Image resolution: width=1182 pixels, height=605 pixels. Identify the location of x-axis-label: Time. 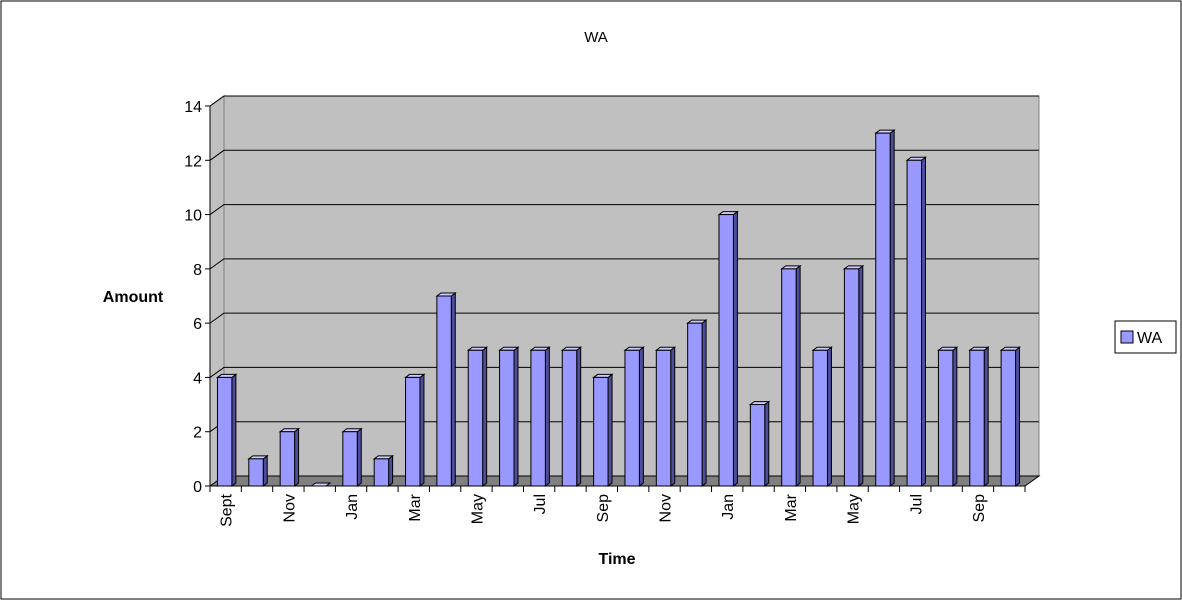
(616, 559).